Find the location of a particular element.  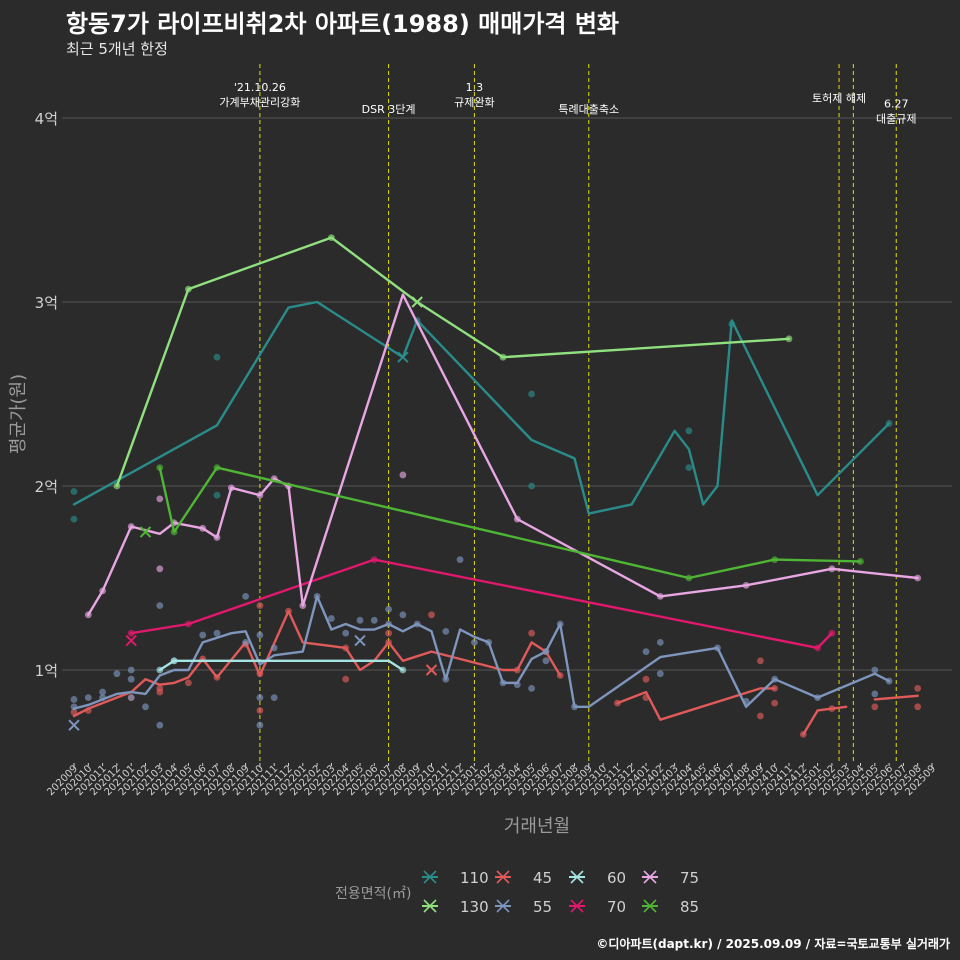

event-label: '21.10.26 is located at coordinates (260, 87).